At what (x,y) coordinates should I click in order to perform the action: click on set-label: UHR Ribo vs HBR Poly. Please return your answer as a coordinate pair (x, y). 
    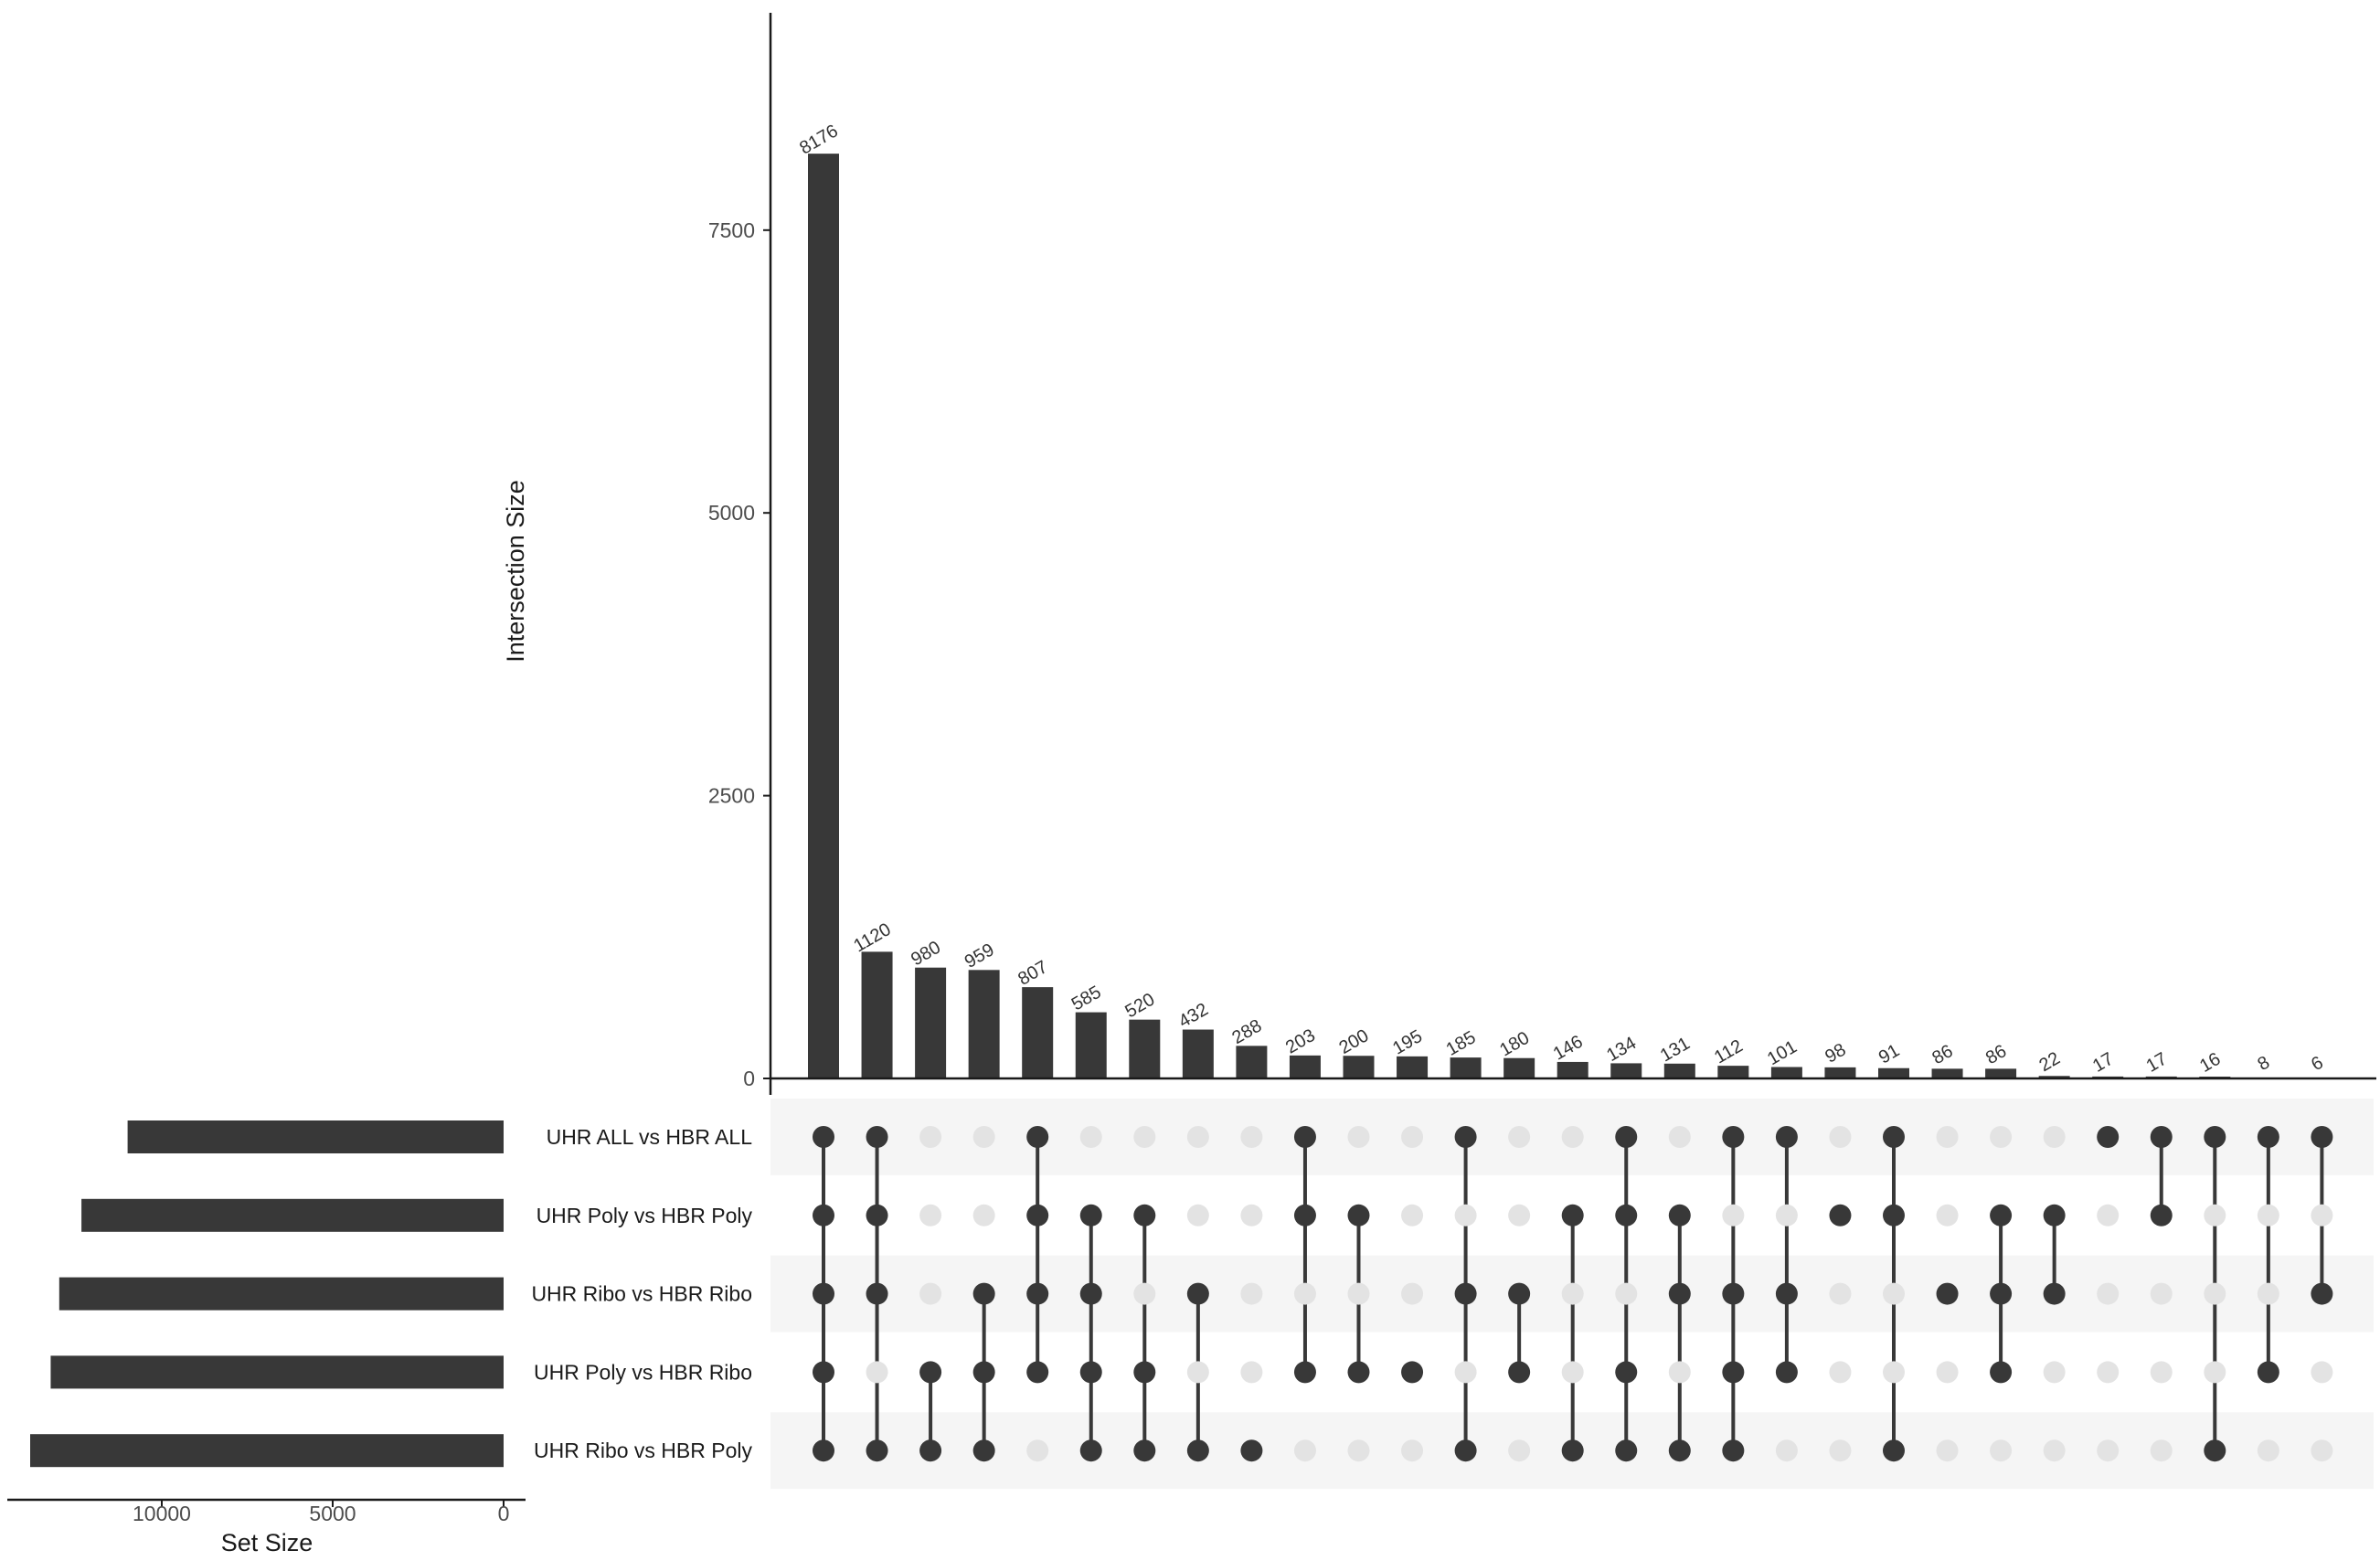
    Looking at the image, I should click on (643, 1450).